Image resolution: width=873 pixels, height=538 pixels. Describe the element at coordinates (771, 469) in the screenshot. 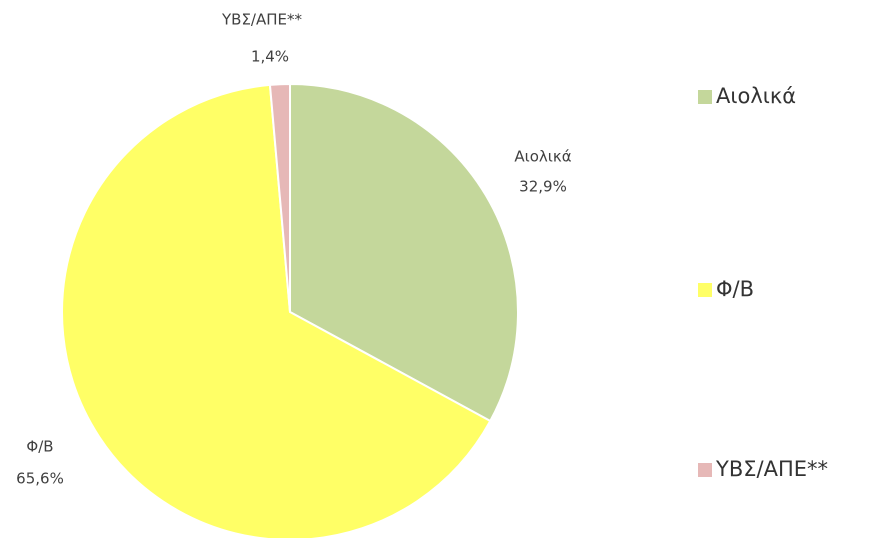

I see `legend-label: ΥΒΣ/ΑΠΕ**` at that location.